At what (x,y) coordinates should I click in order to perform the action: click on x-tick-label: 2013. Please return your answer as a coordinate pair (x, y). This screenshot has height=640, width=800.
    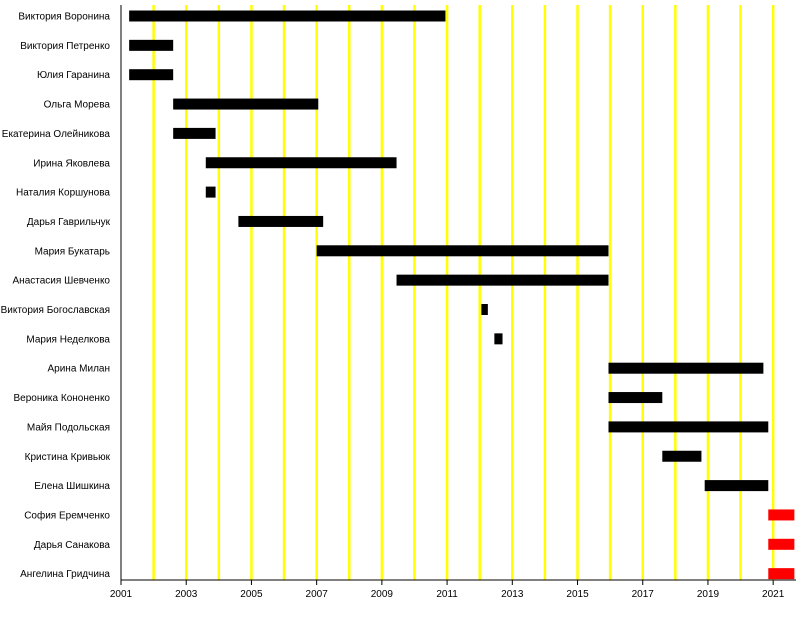
    Looking at the image, I should click on (512, 594).